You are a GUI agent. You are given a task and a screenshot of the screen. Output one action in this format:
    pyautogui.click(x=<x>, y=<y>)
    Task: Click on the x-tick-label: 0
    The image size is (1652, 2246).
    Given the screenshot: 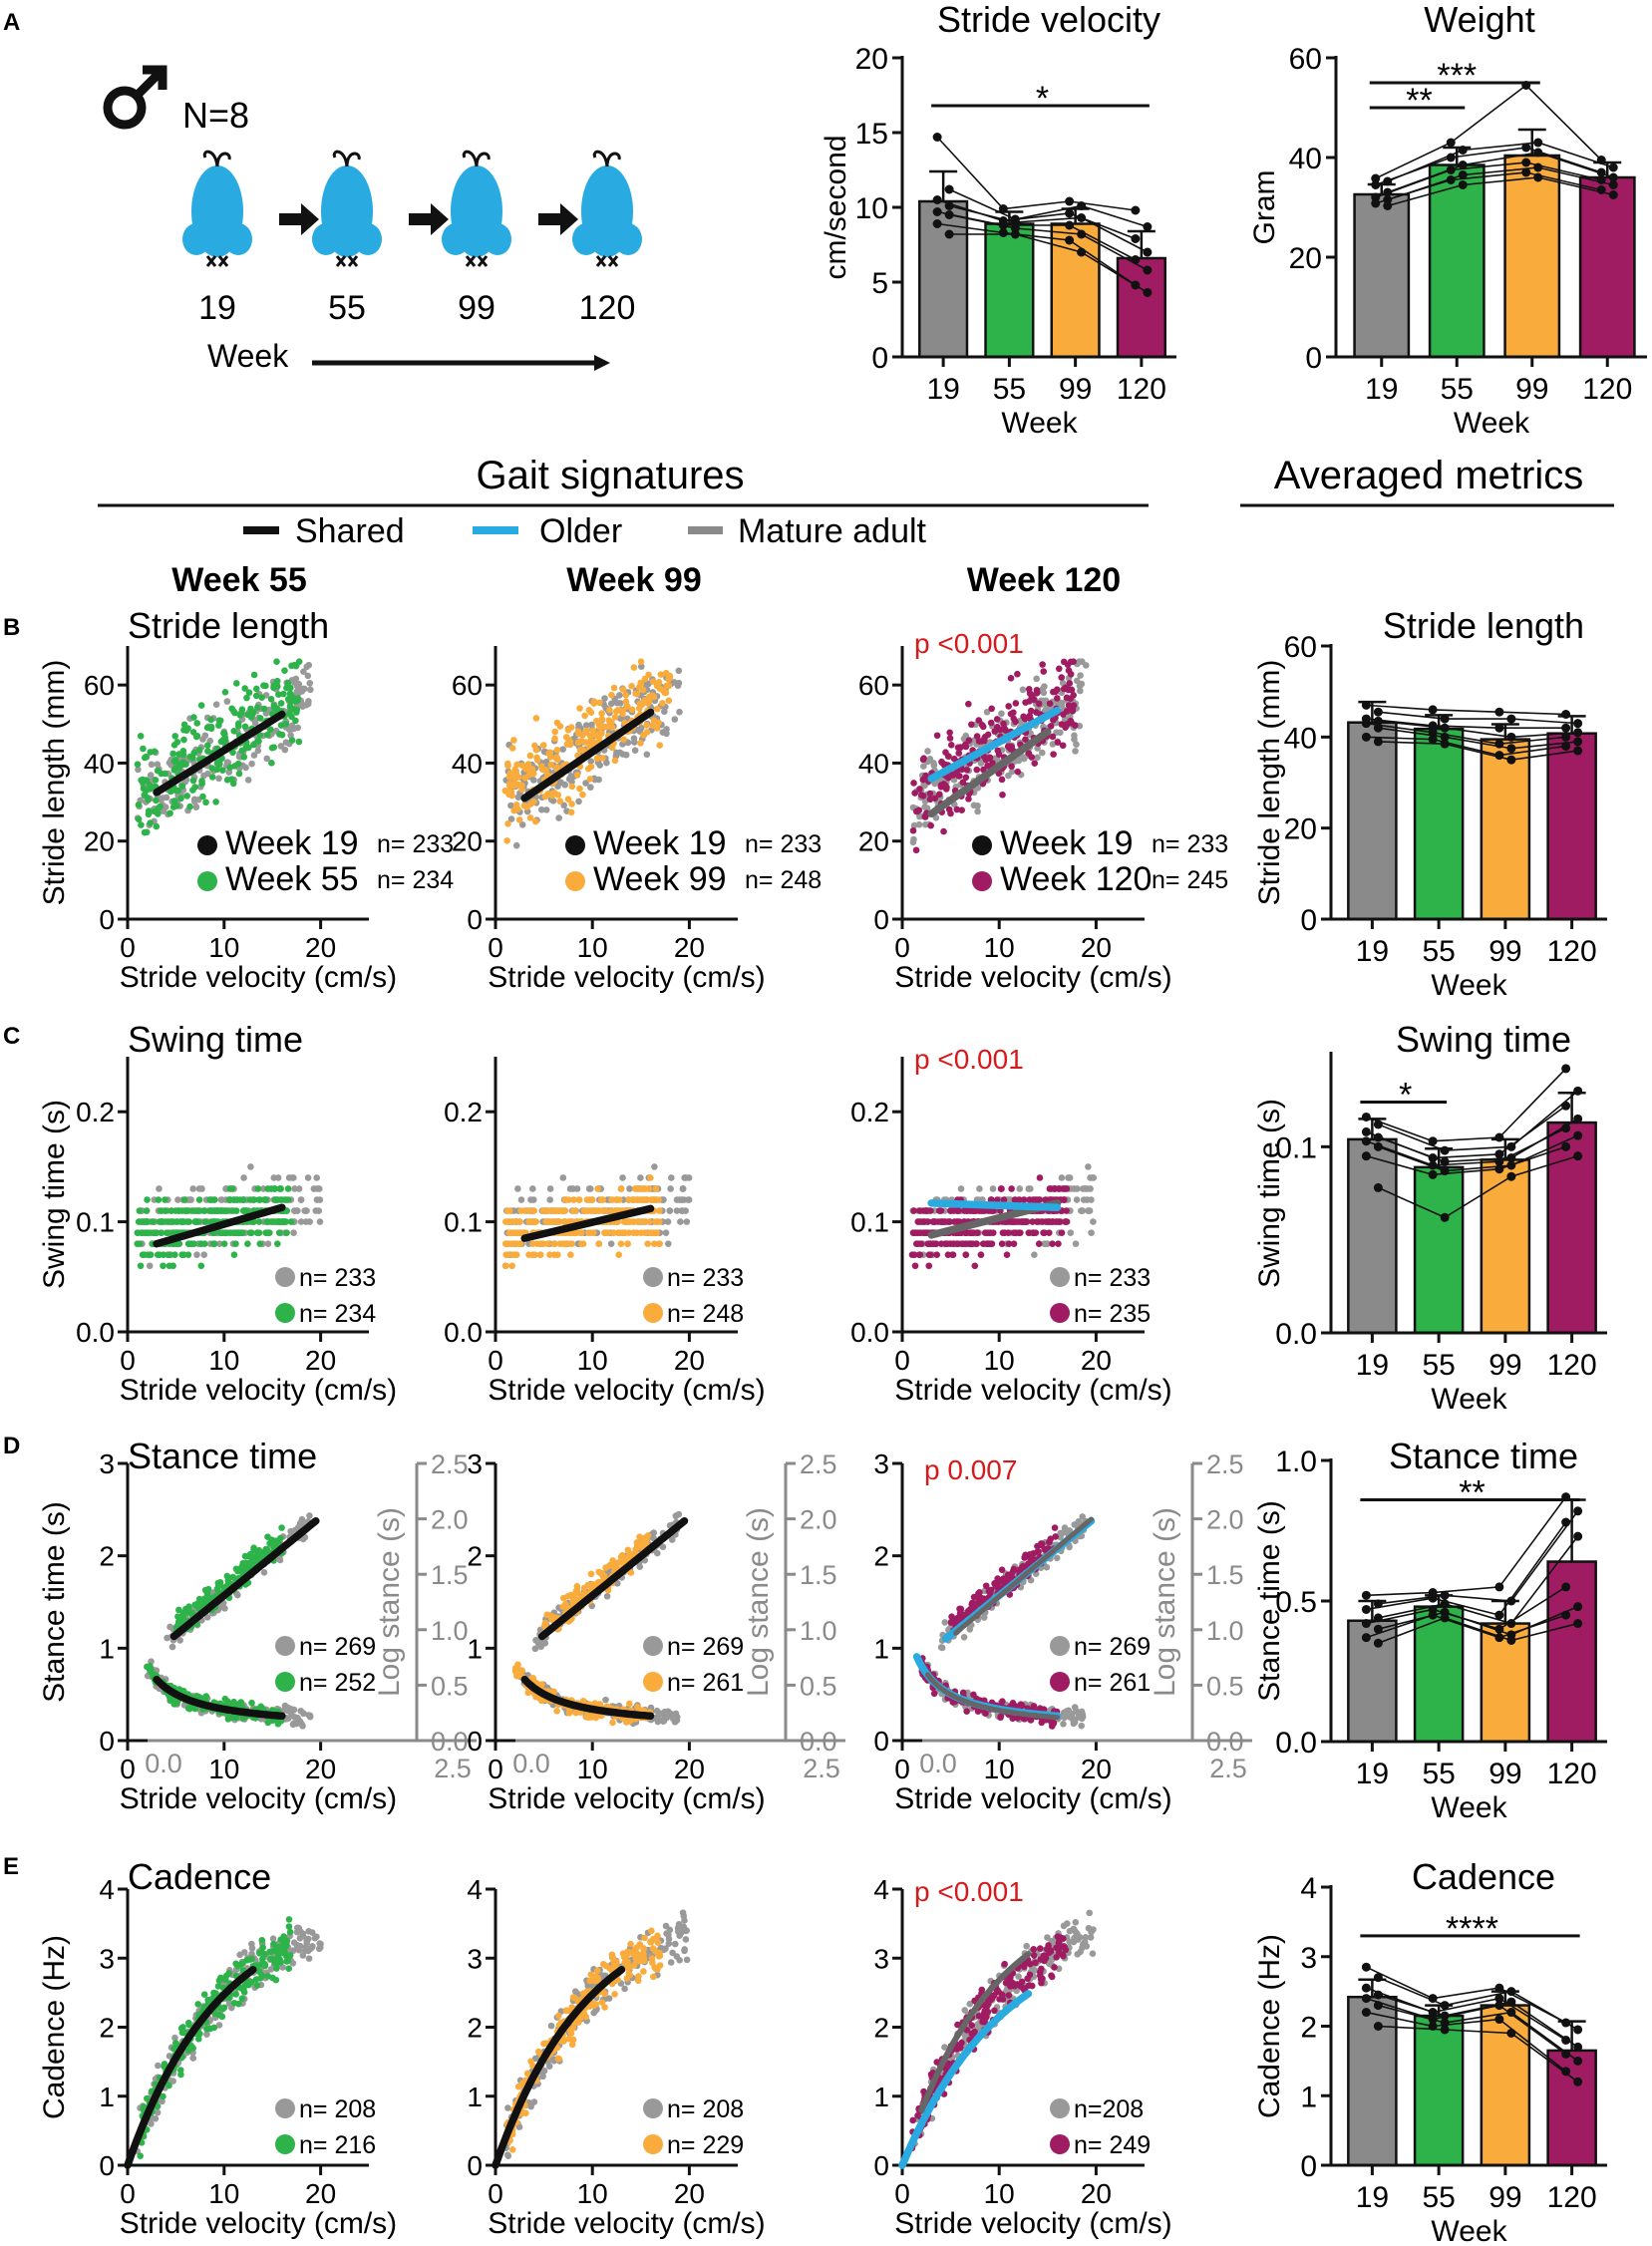 What is the action you would take?
    pyautogui.click(x=495, y=1769)
    